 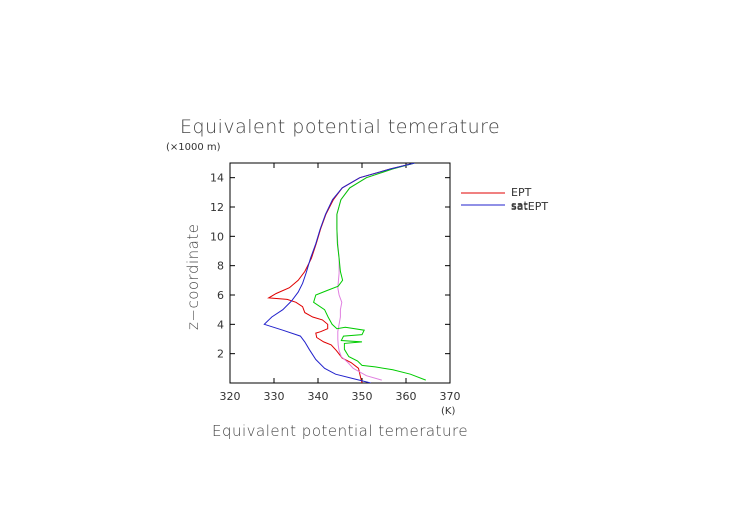 What do you see at coordinates (340, 127) in the screenshot?
I see `chart-title: Equivalent potential temerature` at bounding box center [340, 127].